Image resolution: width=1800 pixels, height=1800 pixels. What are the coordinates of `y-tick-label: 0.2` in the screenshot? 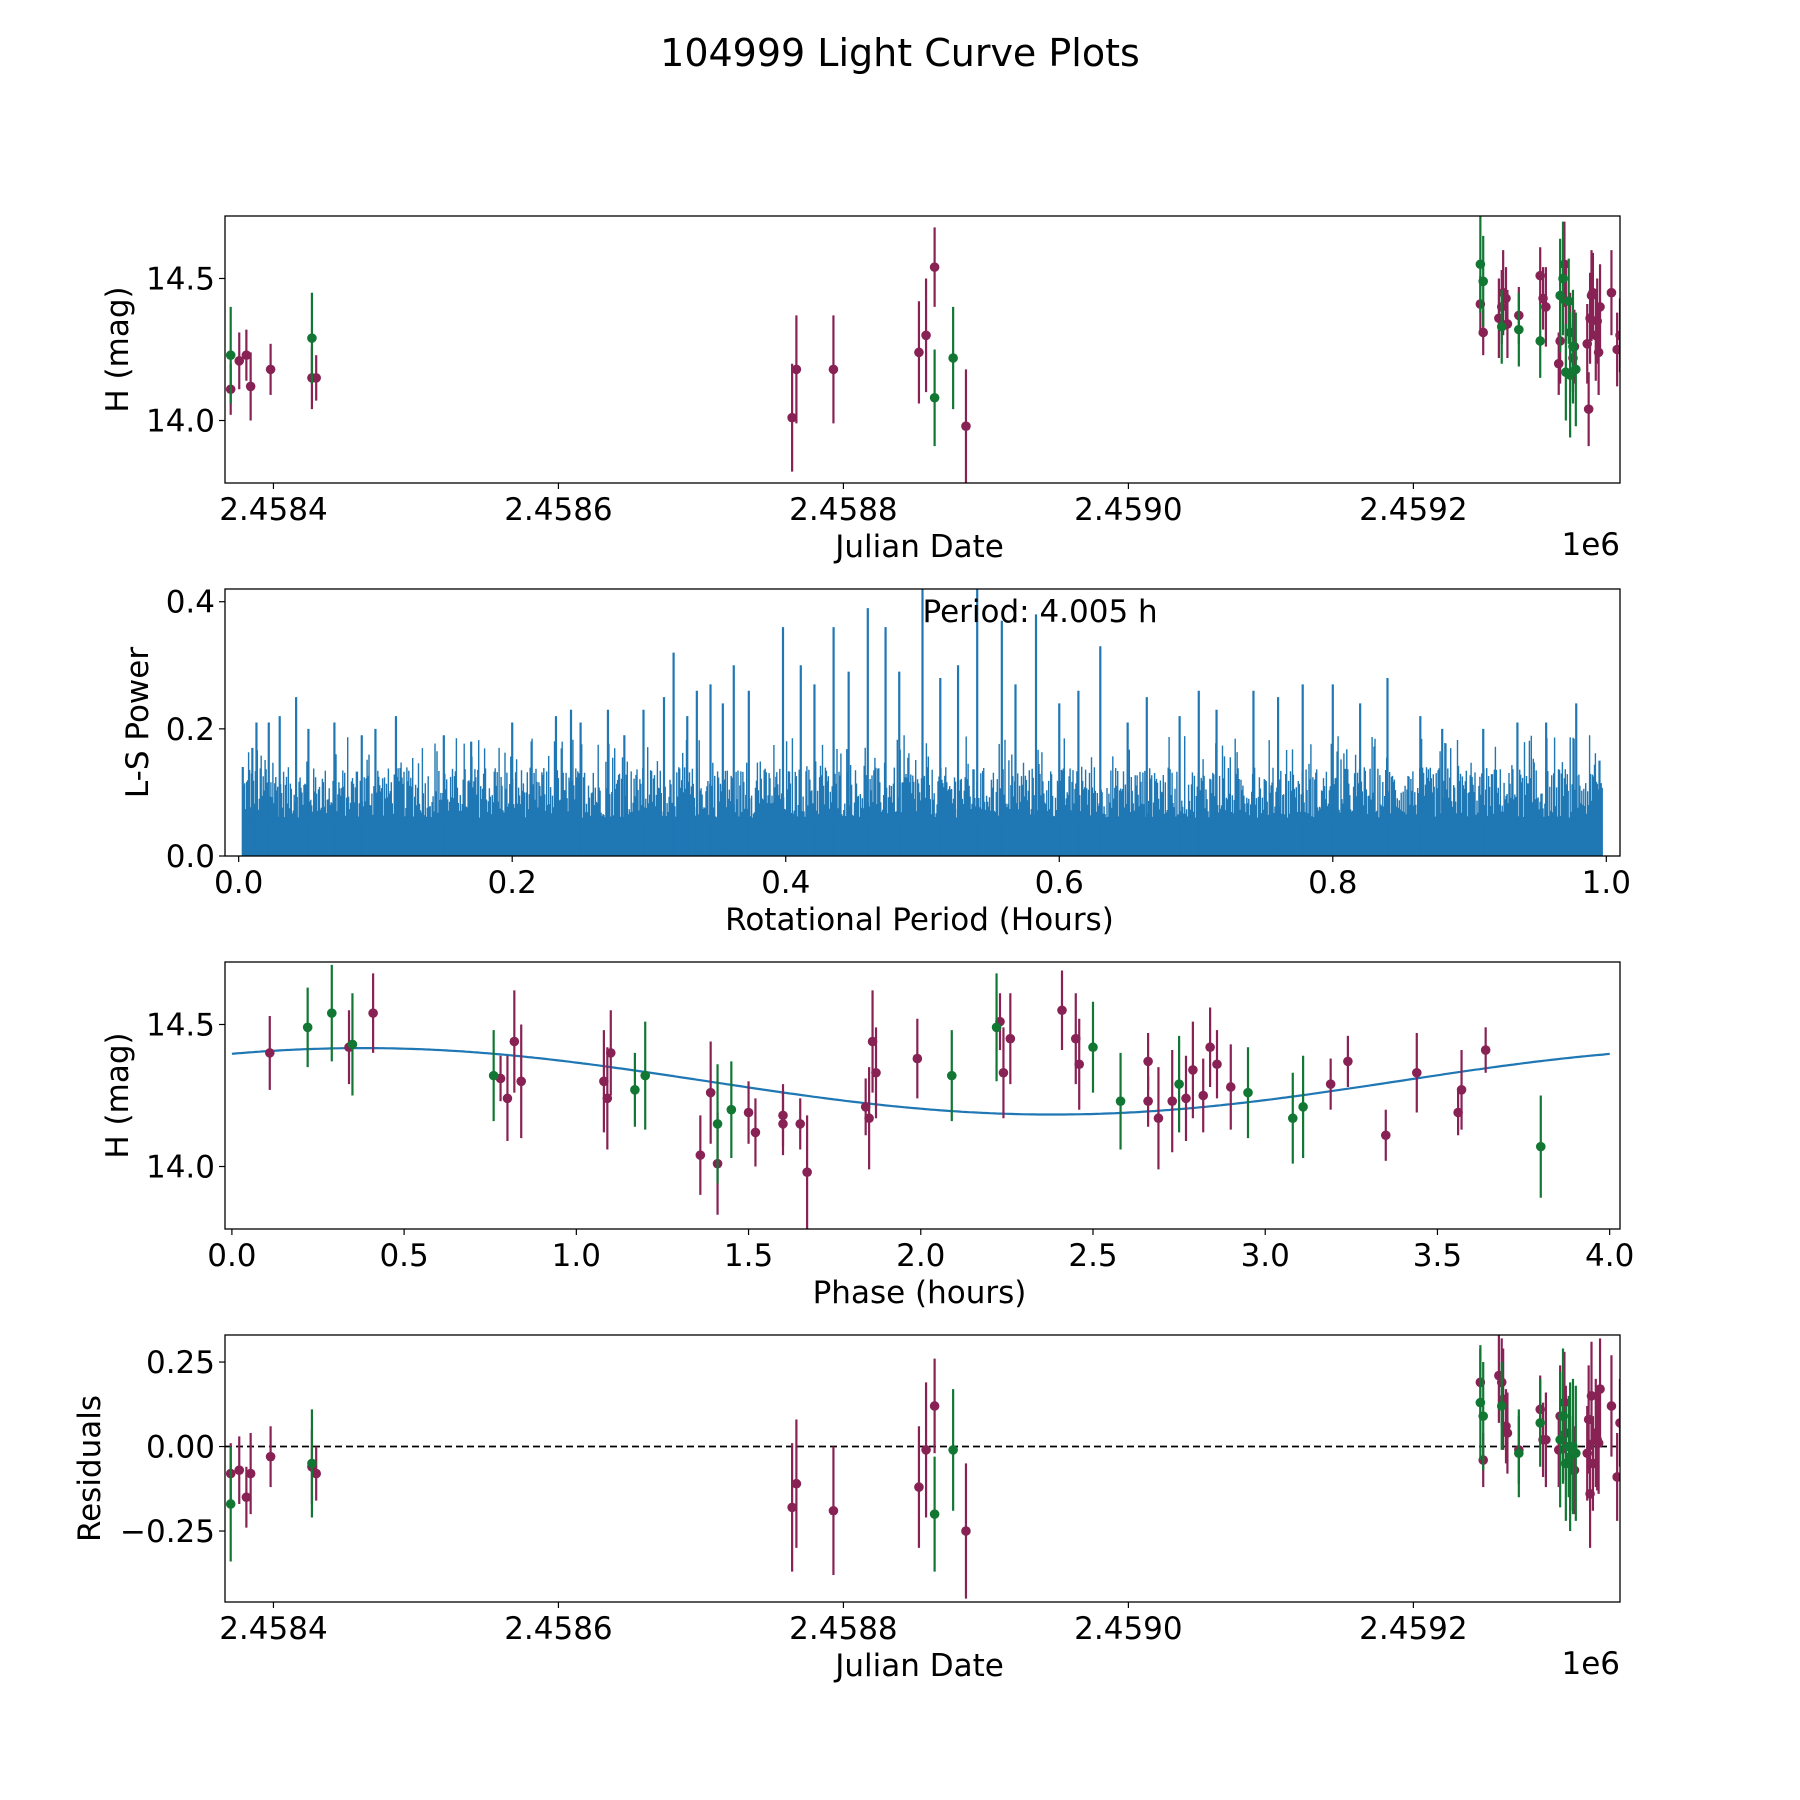 It's located at (190, 730).